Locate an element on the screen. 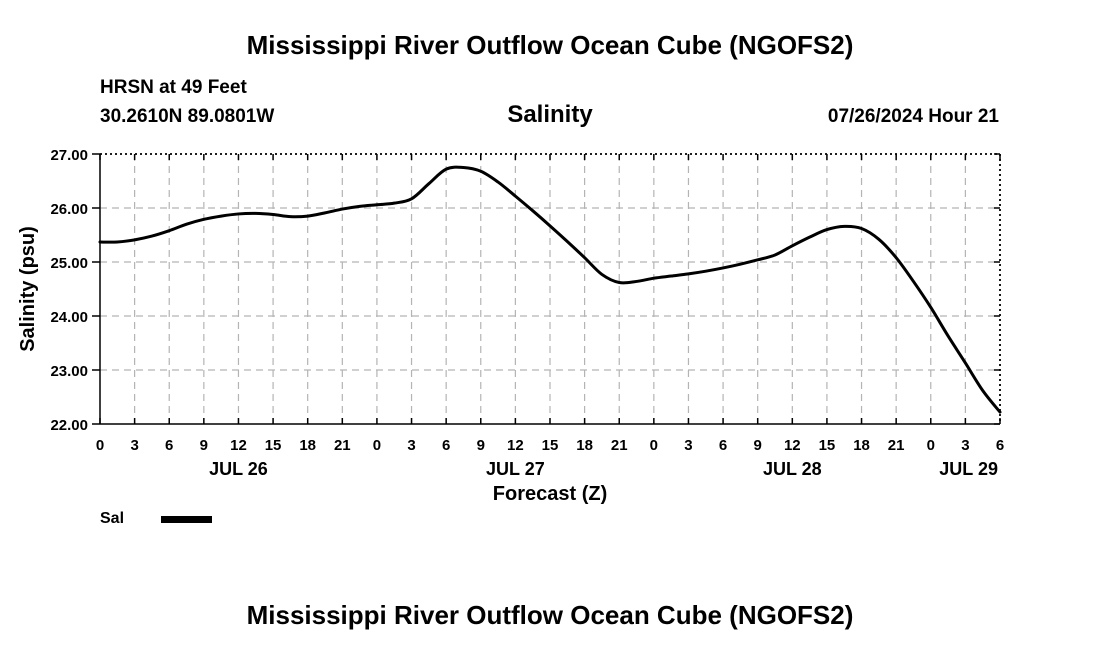 The width and height of the screenshot is (1100, 650). day-label: JUL 26 is located at coordinates (238, 469).